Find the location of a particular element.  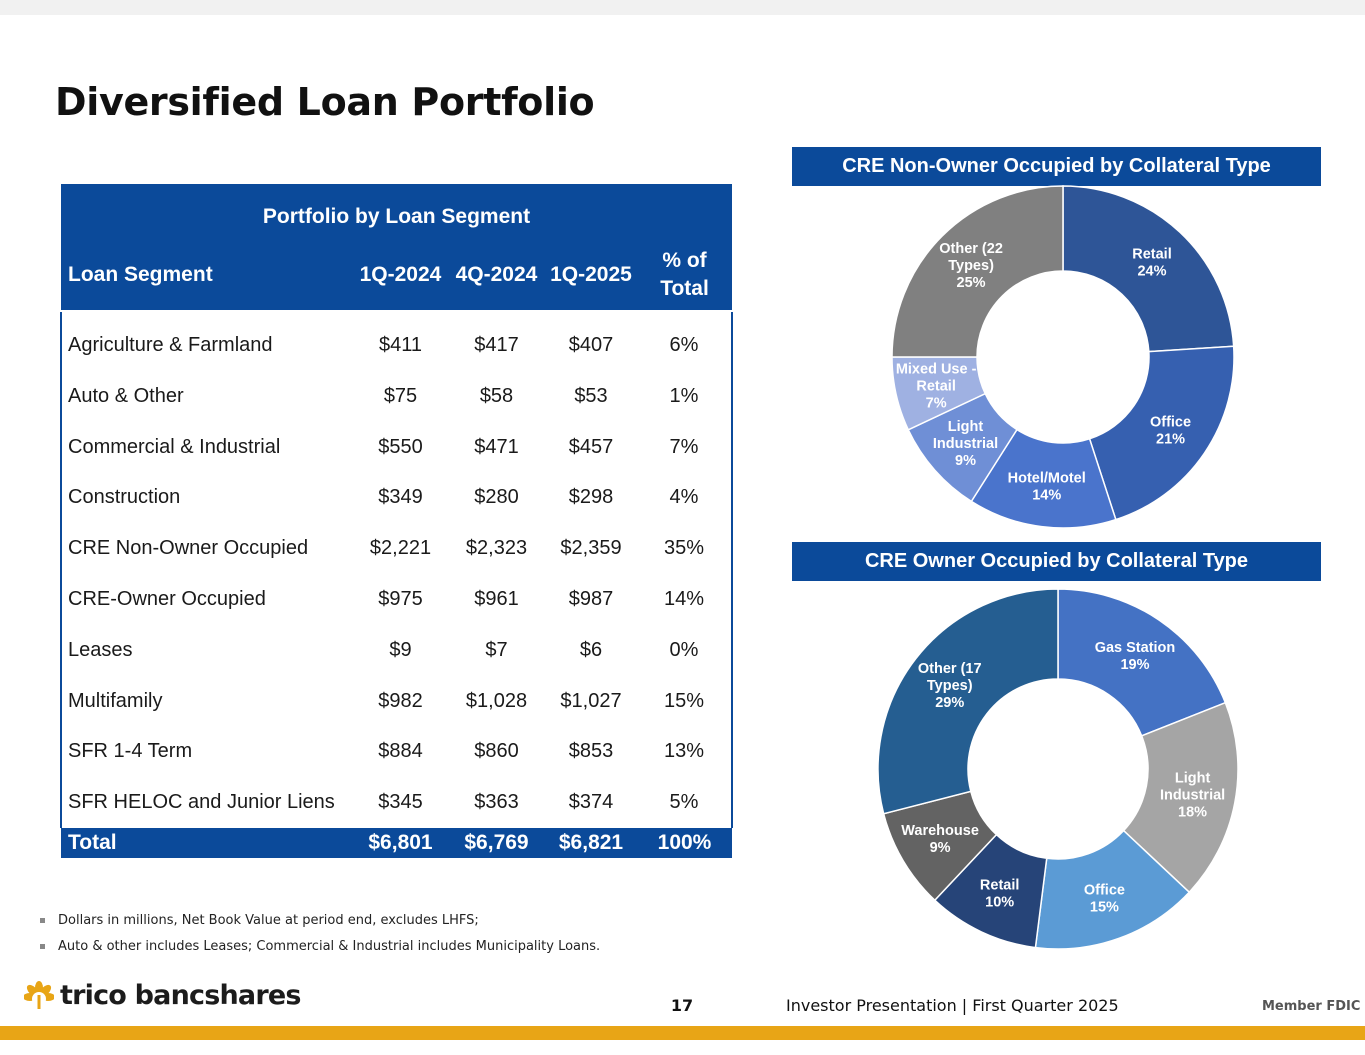

value-4q-2024: $58 is located at coordinates (496, 396).